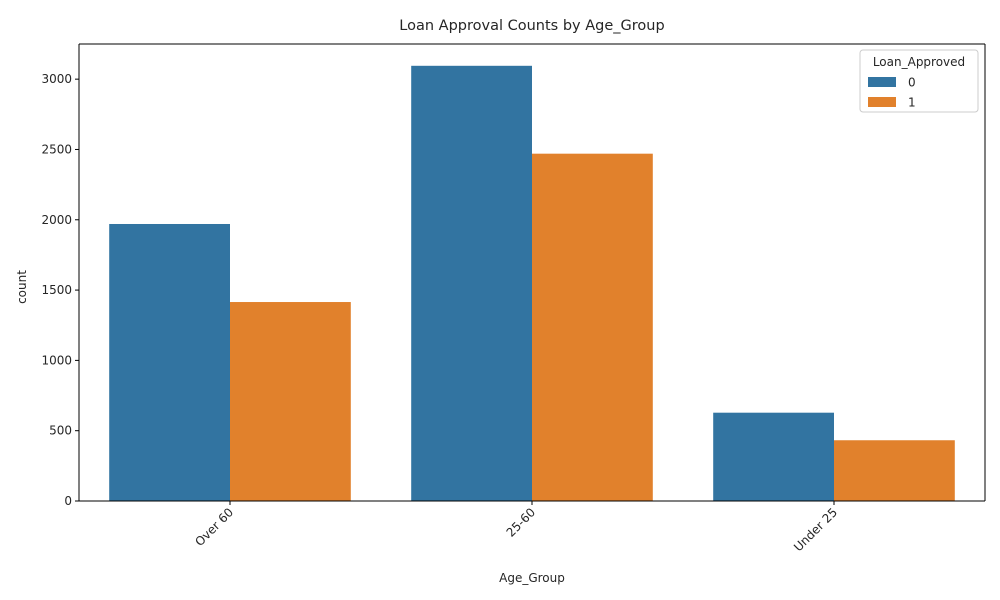 The image size is (1000, 600). I want to click on chart-title: Loan Approval Counts by Age_Group, so click(531, 26).